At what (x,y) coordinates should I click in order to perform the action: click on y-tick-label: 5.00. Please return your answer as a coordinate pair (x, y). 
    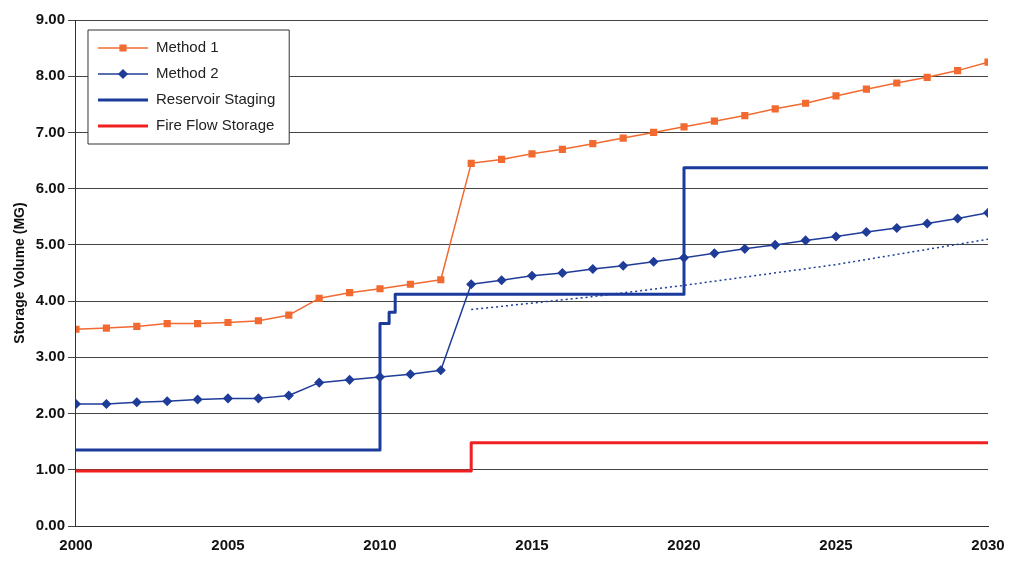
    Looking at the image, I should click on (50, 244).